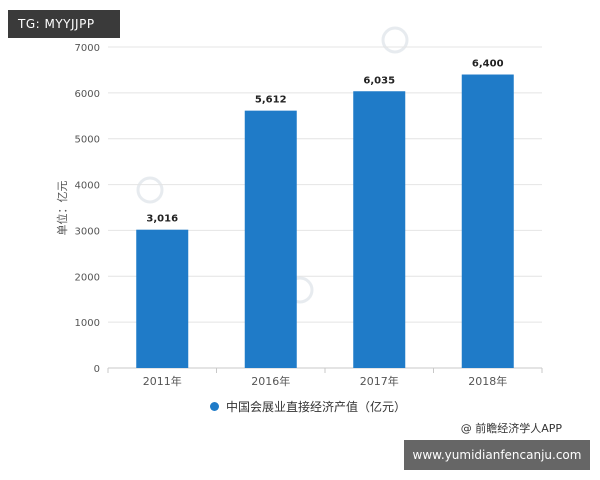 Image resolution: width=600 pixels, height=480 pixels. Describe the element at coordinates (214, 406) in the screenshot. I see `legend-marker-icon` at that location.